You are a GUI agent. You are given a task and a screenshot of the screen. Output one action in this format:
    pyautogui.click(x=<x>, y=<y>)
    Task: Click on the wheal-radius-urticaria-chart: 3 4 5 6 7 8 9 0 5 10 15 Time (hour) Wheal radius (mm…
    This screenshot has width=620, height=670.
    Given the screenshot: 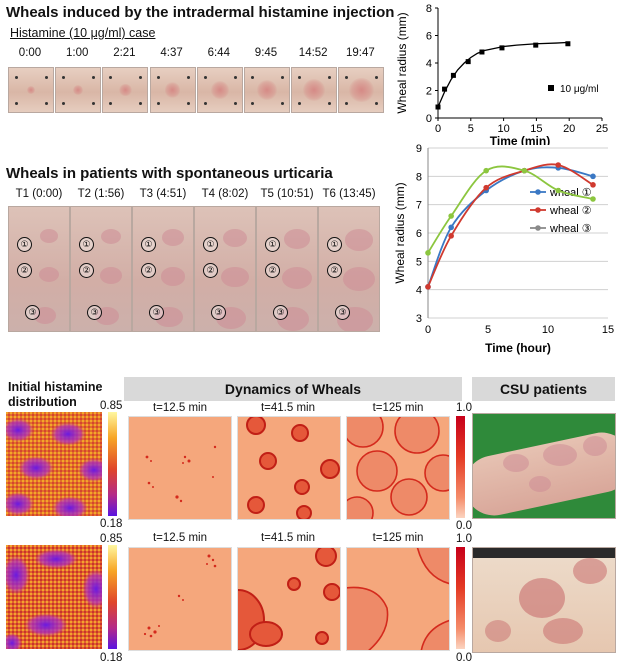 What is the action you would take?
    pyautogui.click(x=503, y=249)
    